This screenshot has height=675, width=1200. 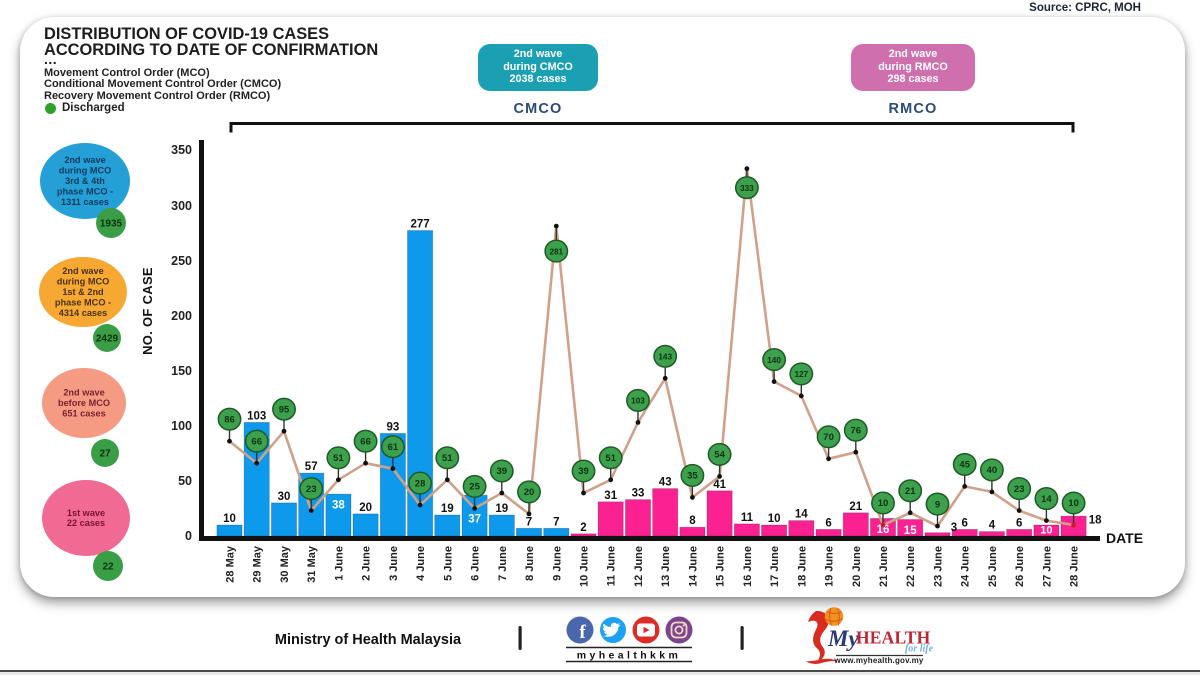 I want to click on svg-text: www.myhealth.gov.my, so click(x=878, y=660).